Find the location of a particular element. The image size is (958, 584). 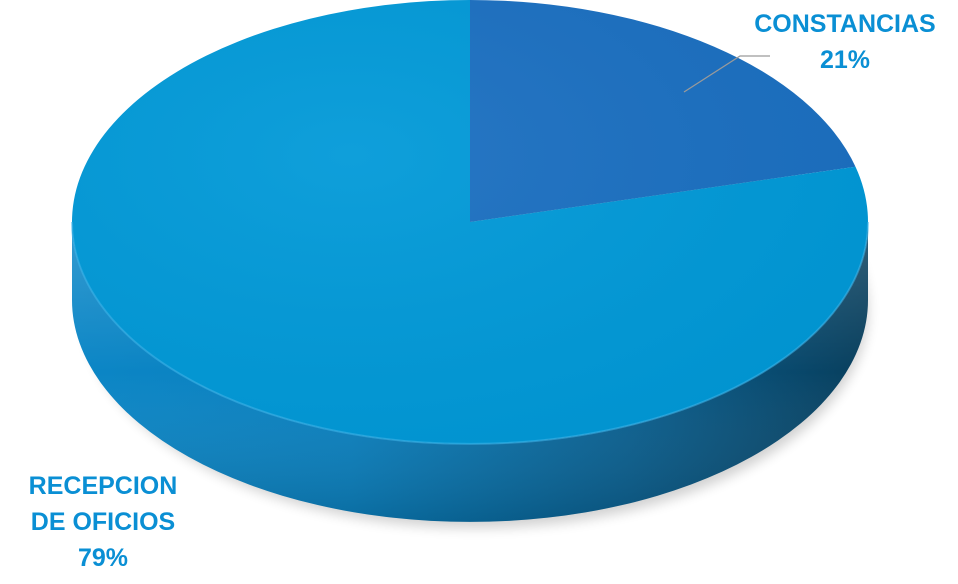

slice-category-label: DE OFICIOS is located at coordinates (103, 522).